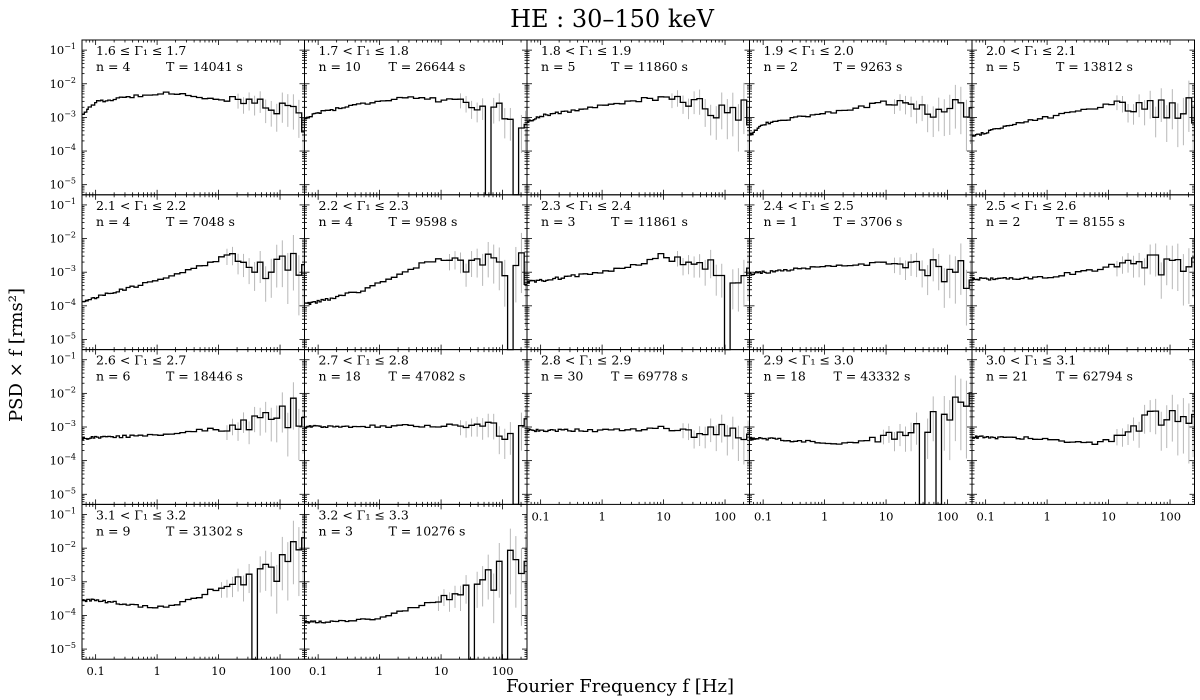  What do you see at coordinates (364, 514) in the screenshot?
I see `gamma-range-label: 3.2 < Γ₁ ≤ 3.3` at bounding box center [364, 514].